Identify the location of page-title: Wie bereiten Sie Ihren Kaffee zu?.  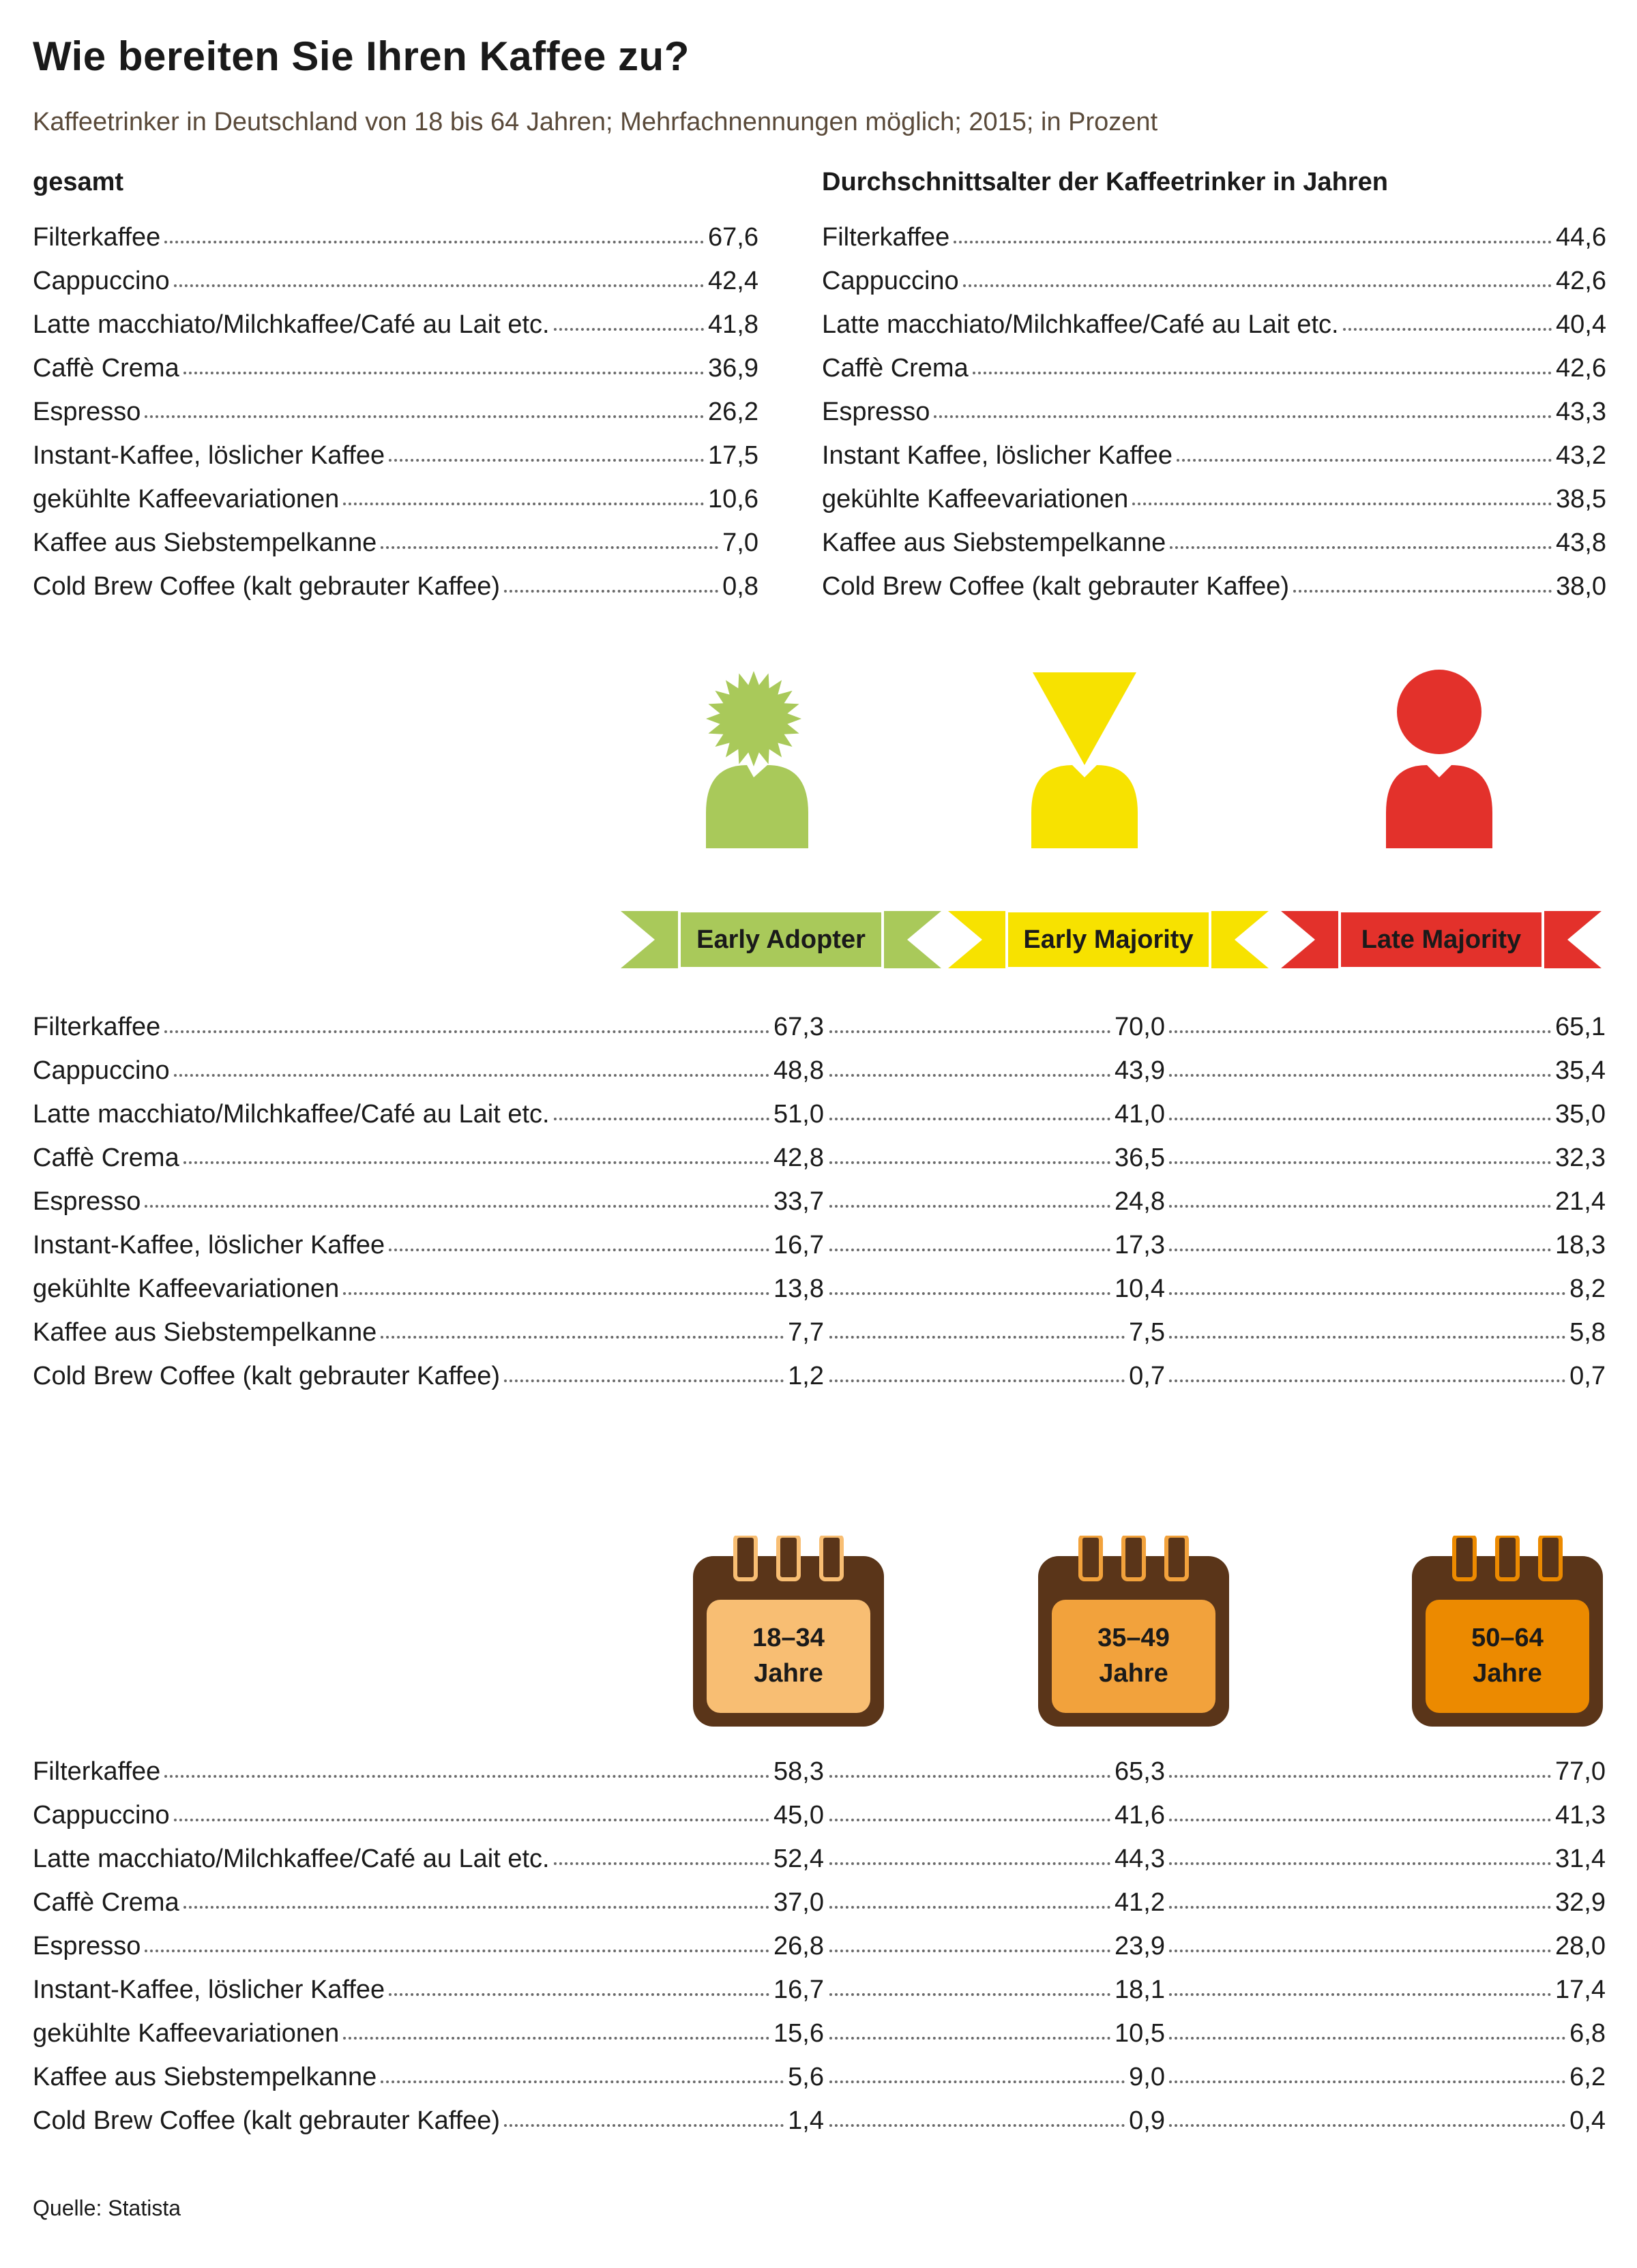
(361, 56).